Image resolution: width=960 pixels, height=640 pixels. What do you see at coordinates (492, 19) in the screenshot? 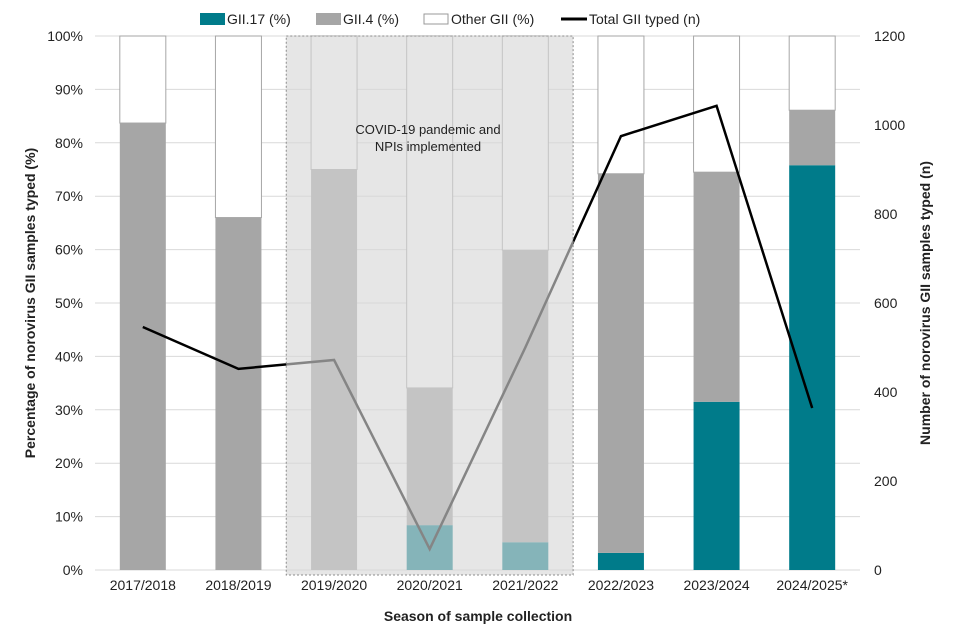
I see `legend-label-other: Other GII (%)` at bounding box center [492, 19].